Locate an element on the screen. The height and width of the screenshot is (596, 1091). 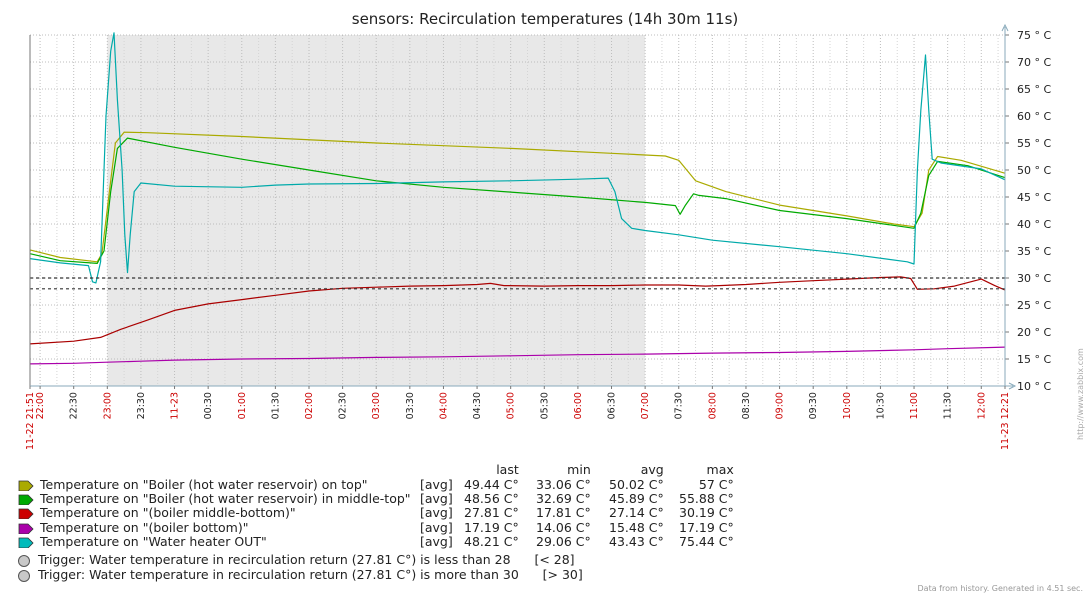
x-tick-label: 12:00 is located at coordinates (981, 405).